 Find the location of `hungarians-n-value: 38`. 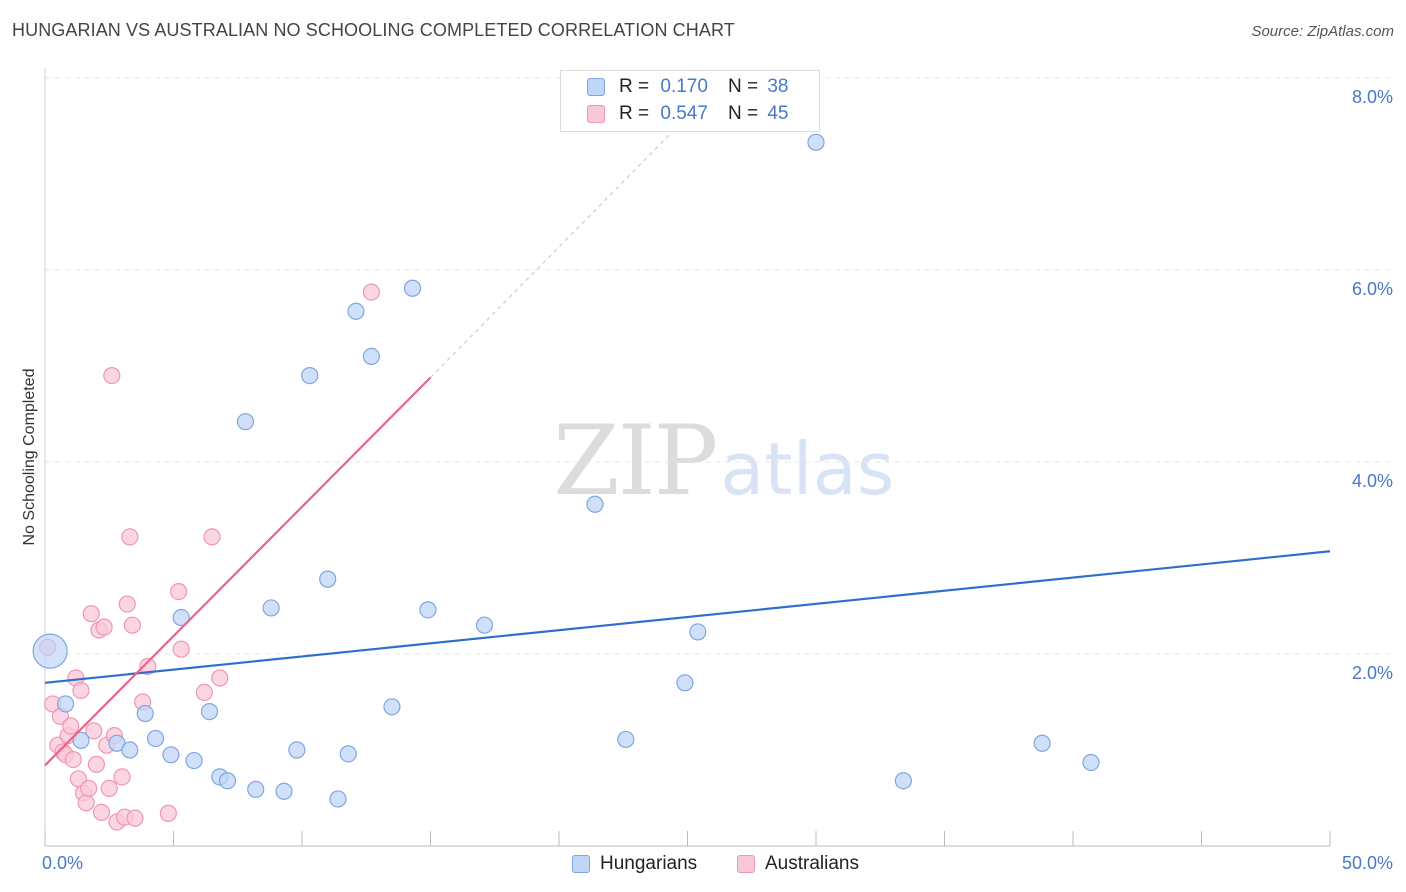

hungarians-n-value: 38 is located at coordinates (778, 86).